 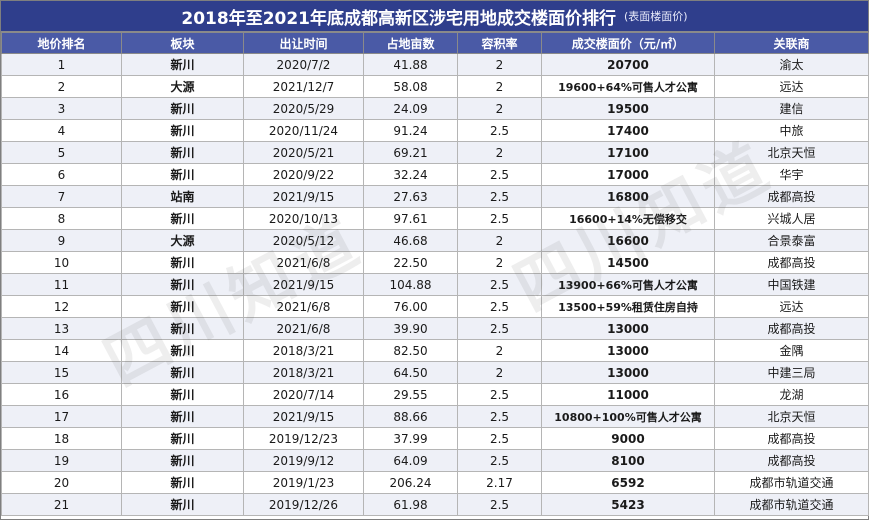 I want to click on cell-date: 2019/12/23, so click(x=303, y=438).